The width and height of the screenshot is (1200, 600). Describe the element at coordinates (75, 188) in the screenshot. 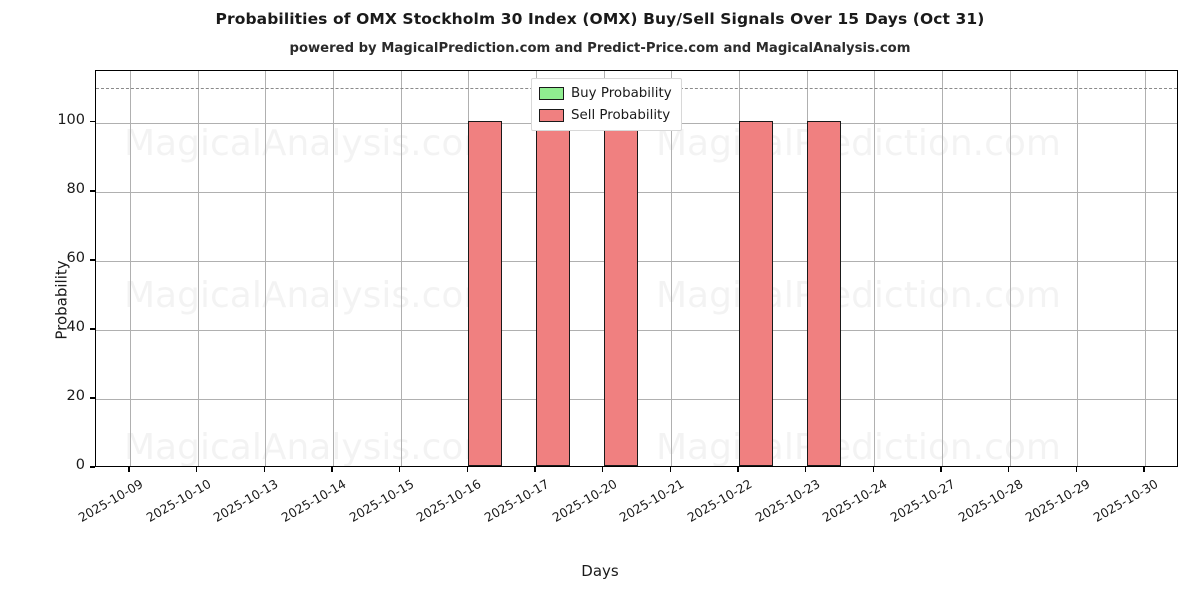

I see `y-tick-label: 80` at that location.